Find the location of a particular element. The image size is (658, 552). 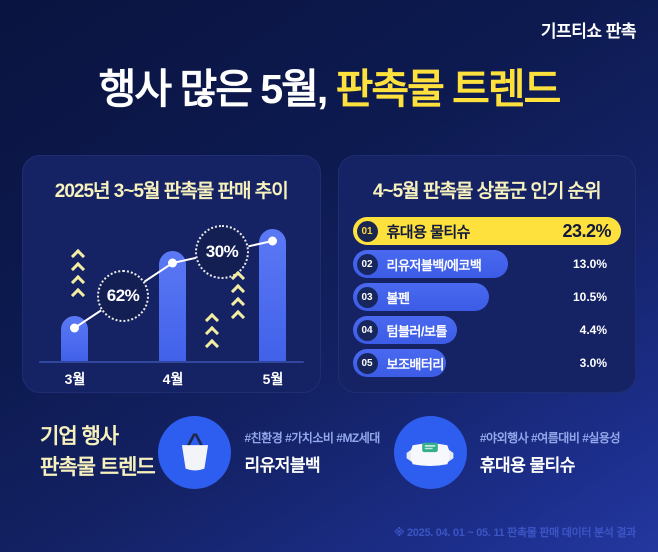

growth-badge-62: 62% is located at coordinates (123, 296).